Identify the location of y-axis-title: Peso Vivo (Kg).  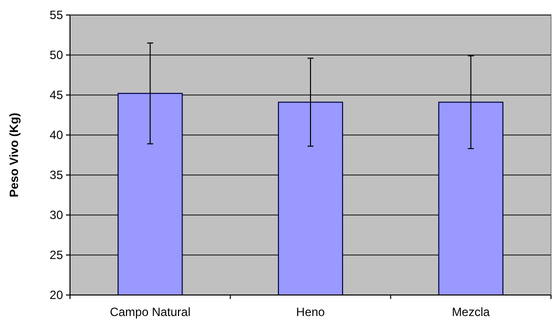
(14, 155).